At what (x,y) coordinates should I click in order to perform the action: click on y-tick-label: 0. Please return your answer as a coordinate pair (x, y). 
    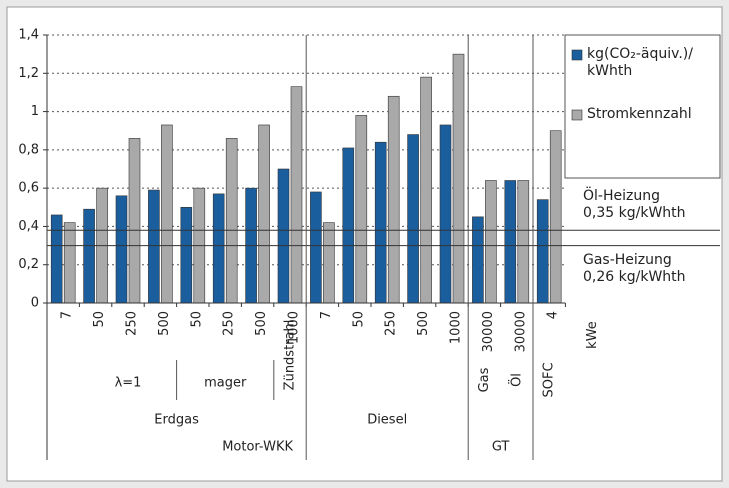
    Looking at the image, I should click on (35, 303).